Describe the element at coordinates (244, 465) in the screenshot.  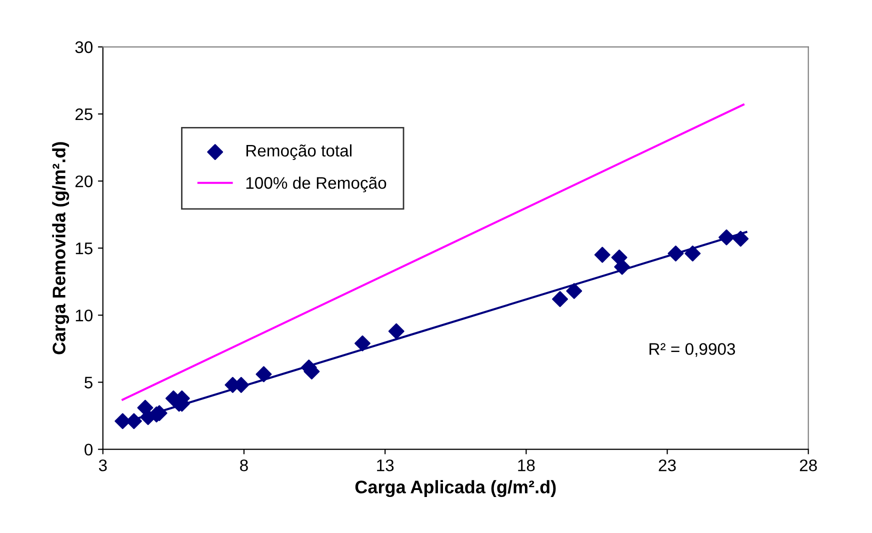
I see `x-tick-label: 8` at that location.